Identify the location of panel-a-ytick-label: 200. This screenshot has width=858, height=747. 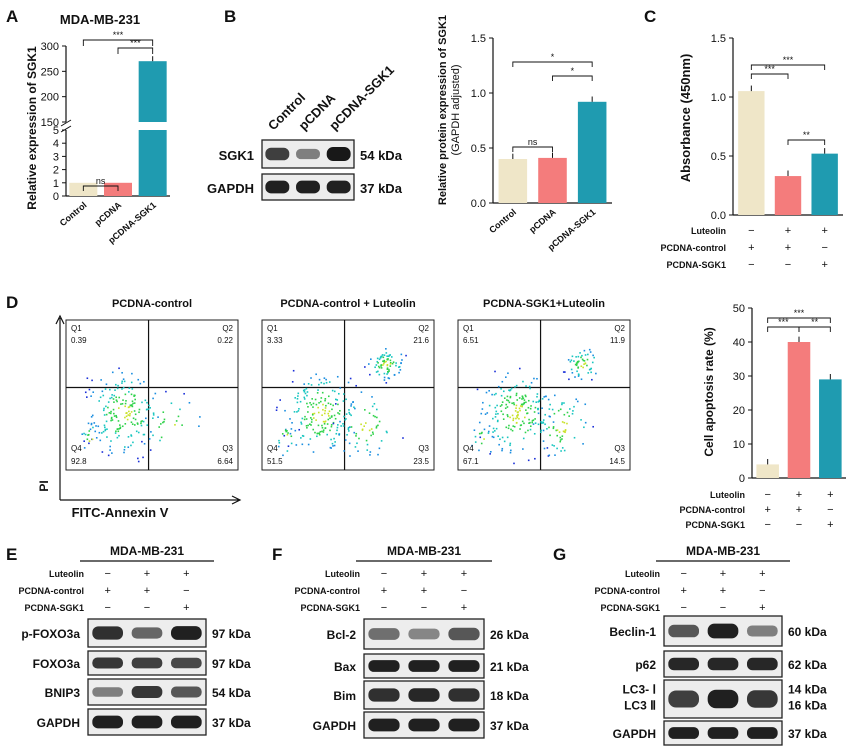
(50, 98).